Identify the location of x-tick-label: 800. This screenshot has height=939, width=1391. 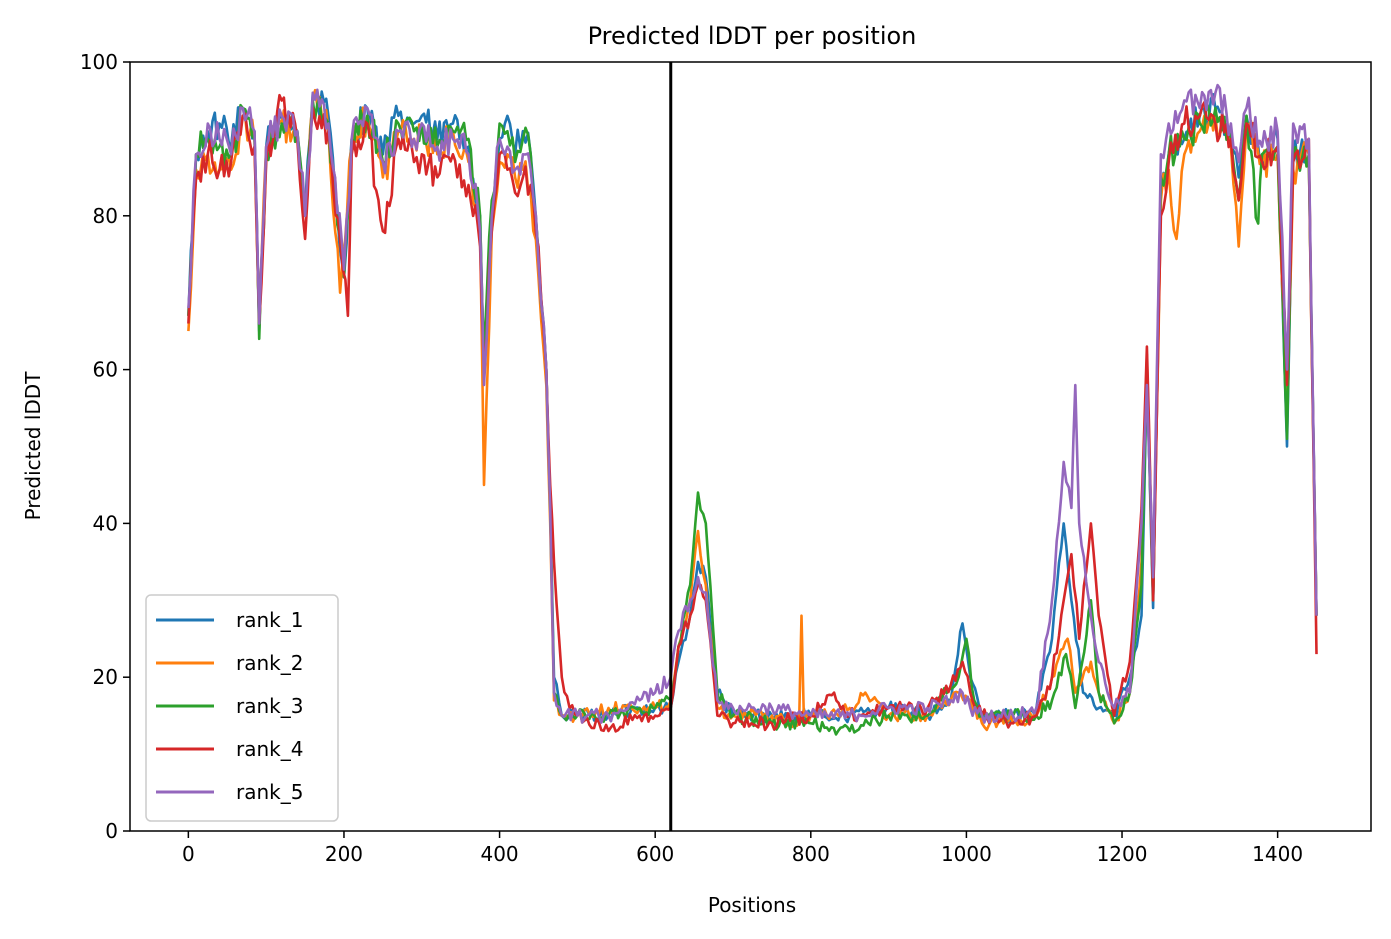
(811, 854).